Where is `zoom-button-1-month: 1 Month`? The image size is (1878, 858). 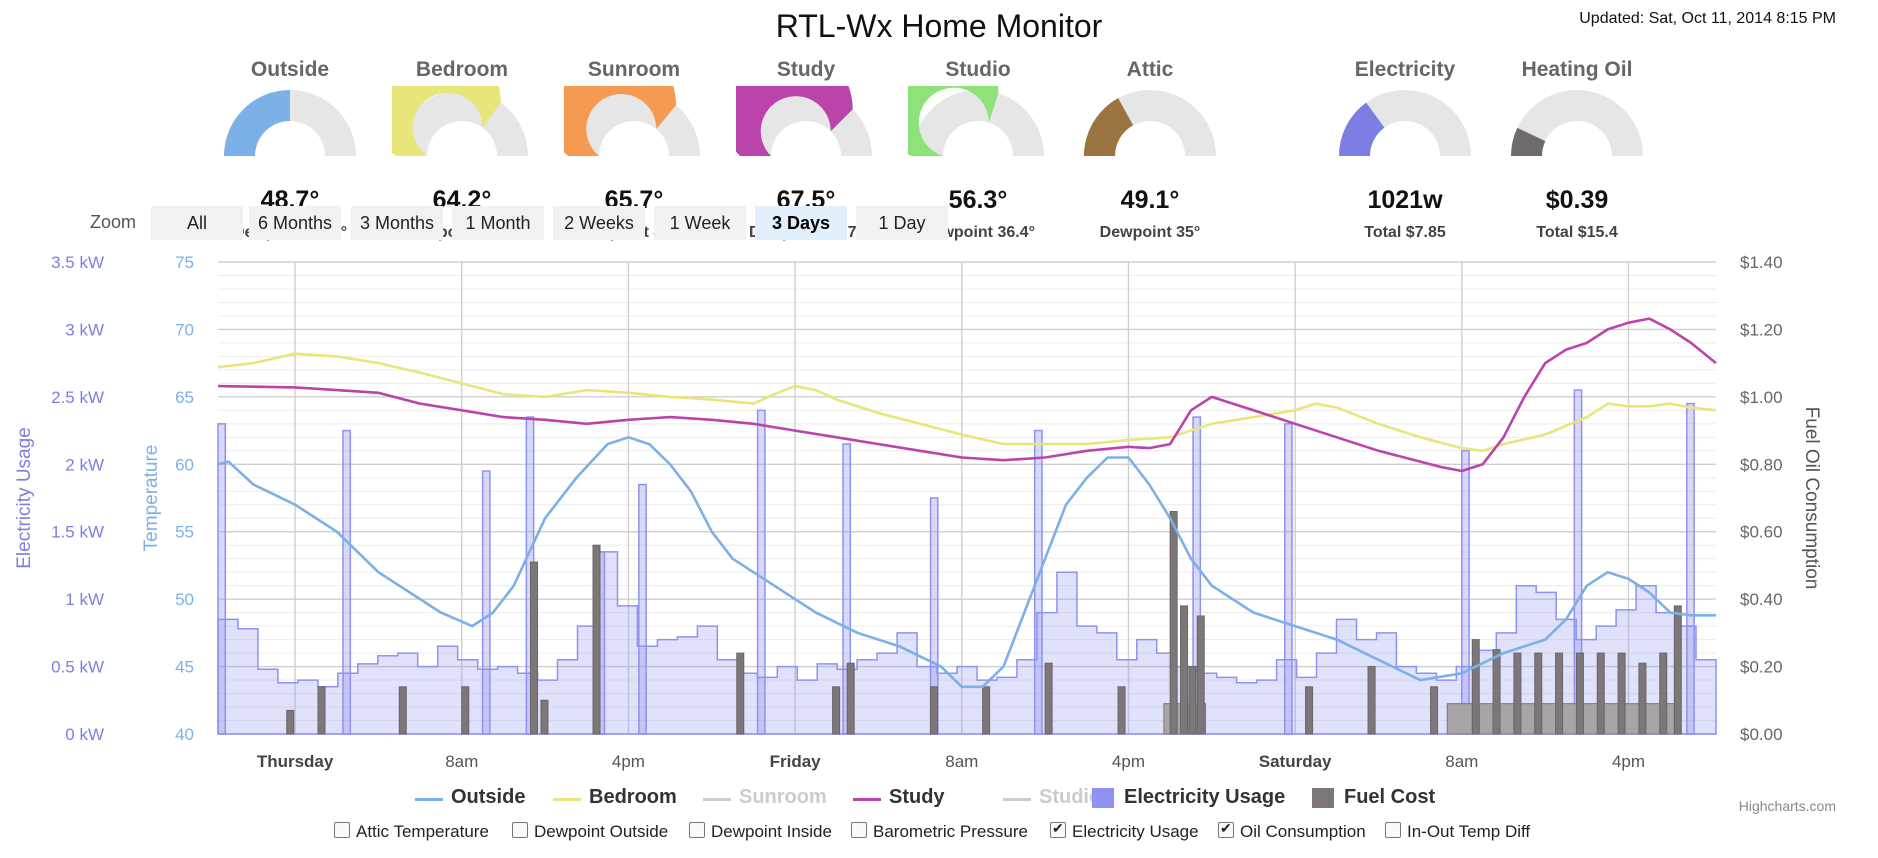
zoom-button-1-month: 1 Month is located at coordinates (498, 223).